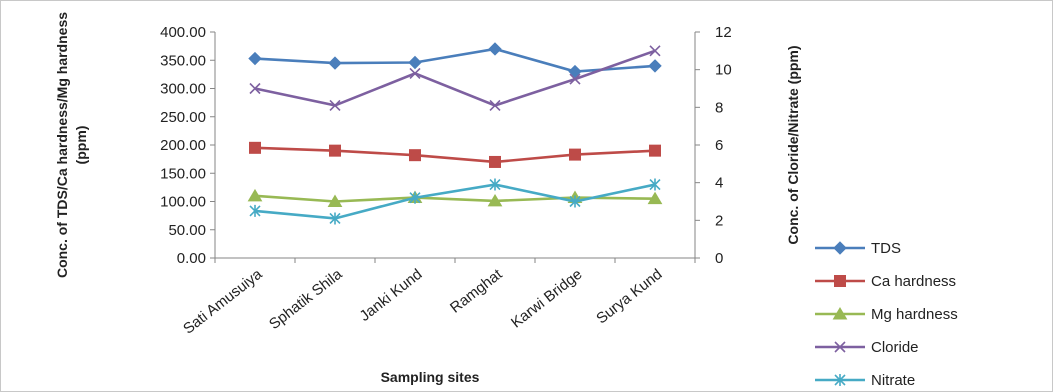 The height and width of the screenshot is (392, 1053). What do you see at coordinates (867, 347) in the screenshot?
I see `legend-item-cloride: Cloride` at bounding box center [867, 347].